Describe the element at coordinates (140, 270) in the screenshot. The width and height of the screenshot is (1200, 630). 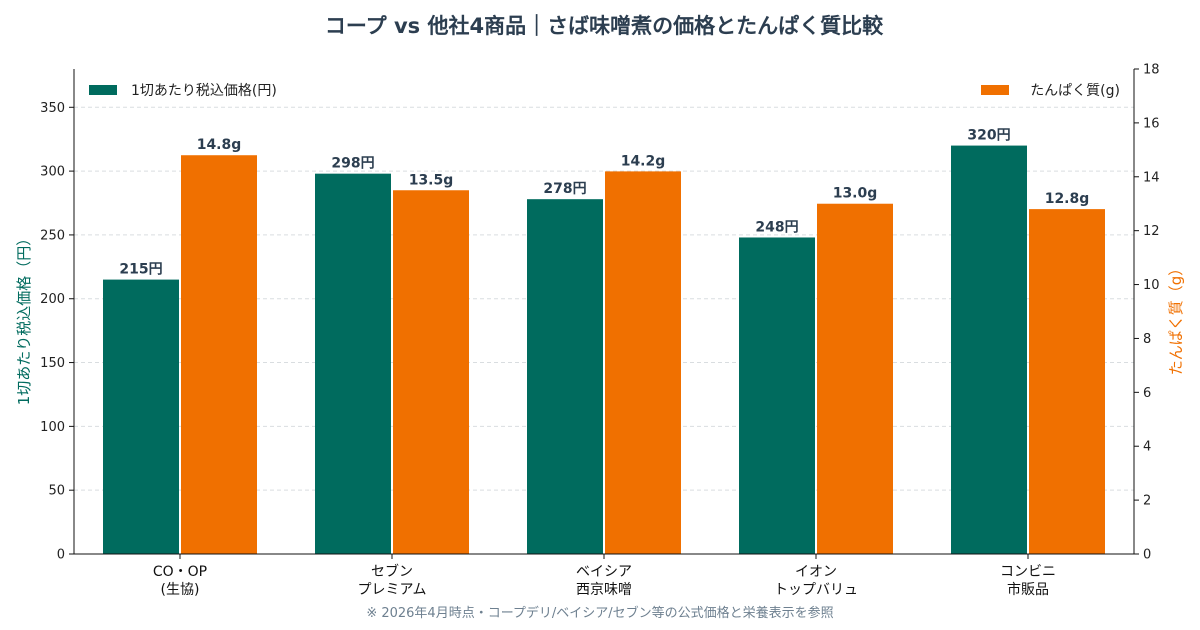
I see `price-data-label: 215円` at that location.